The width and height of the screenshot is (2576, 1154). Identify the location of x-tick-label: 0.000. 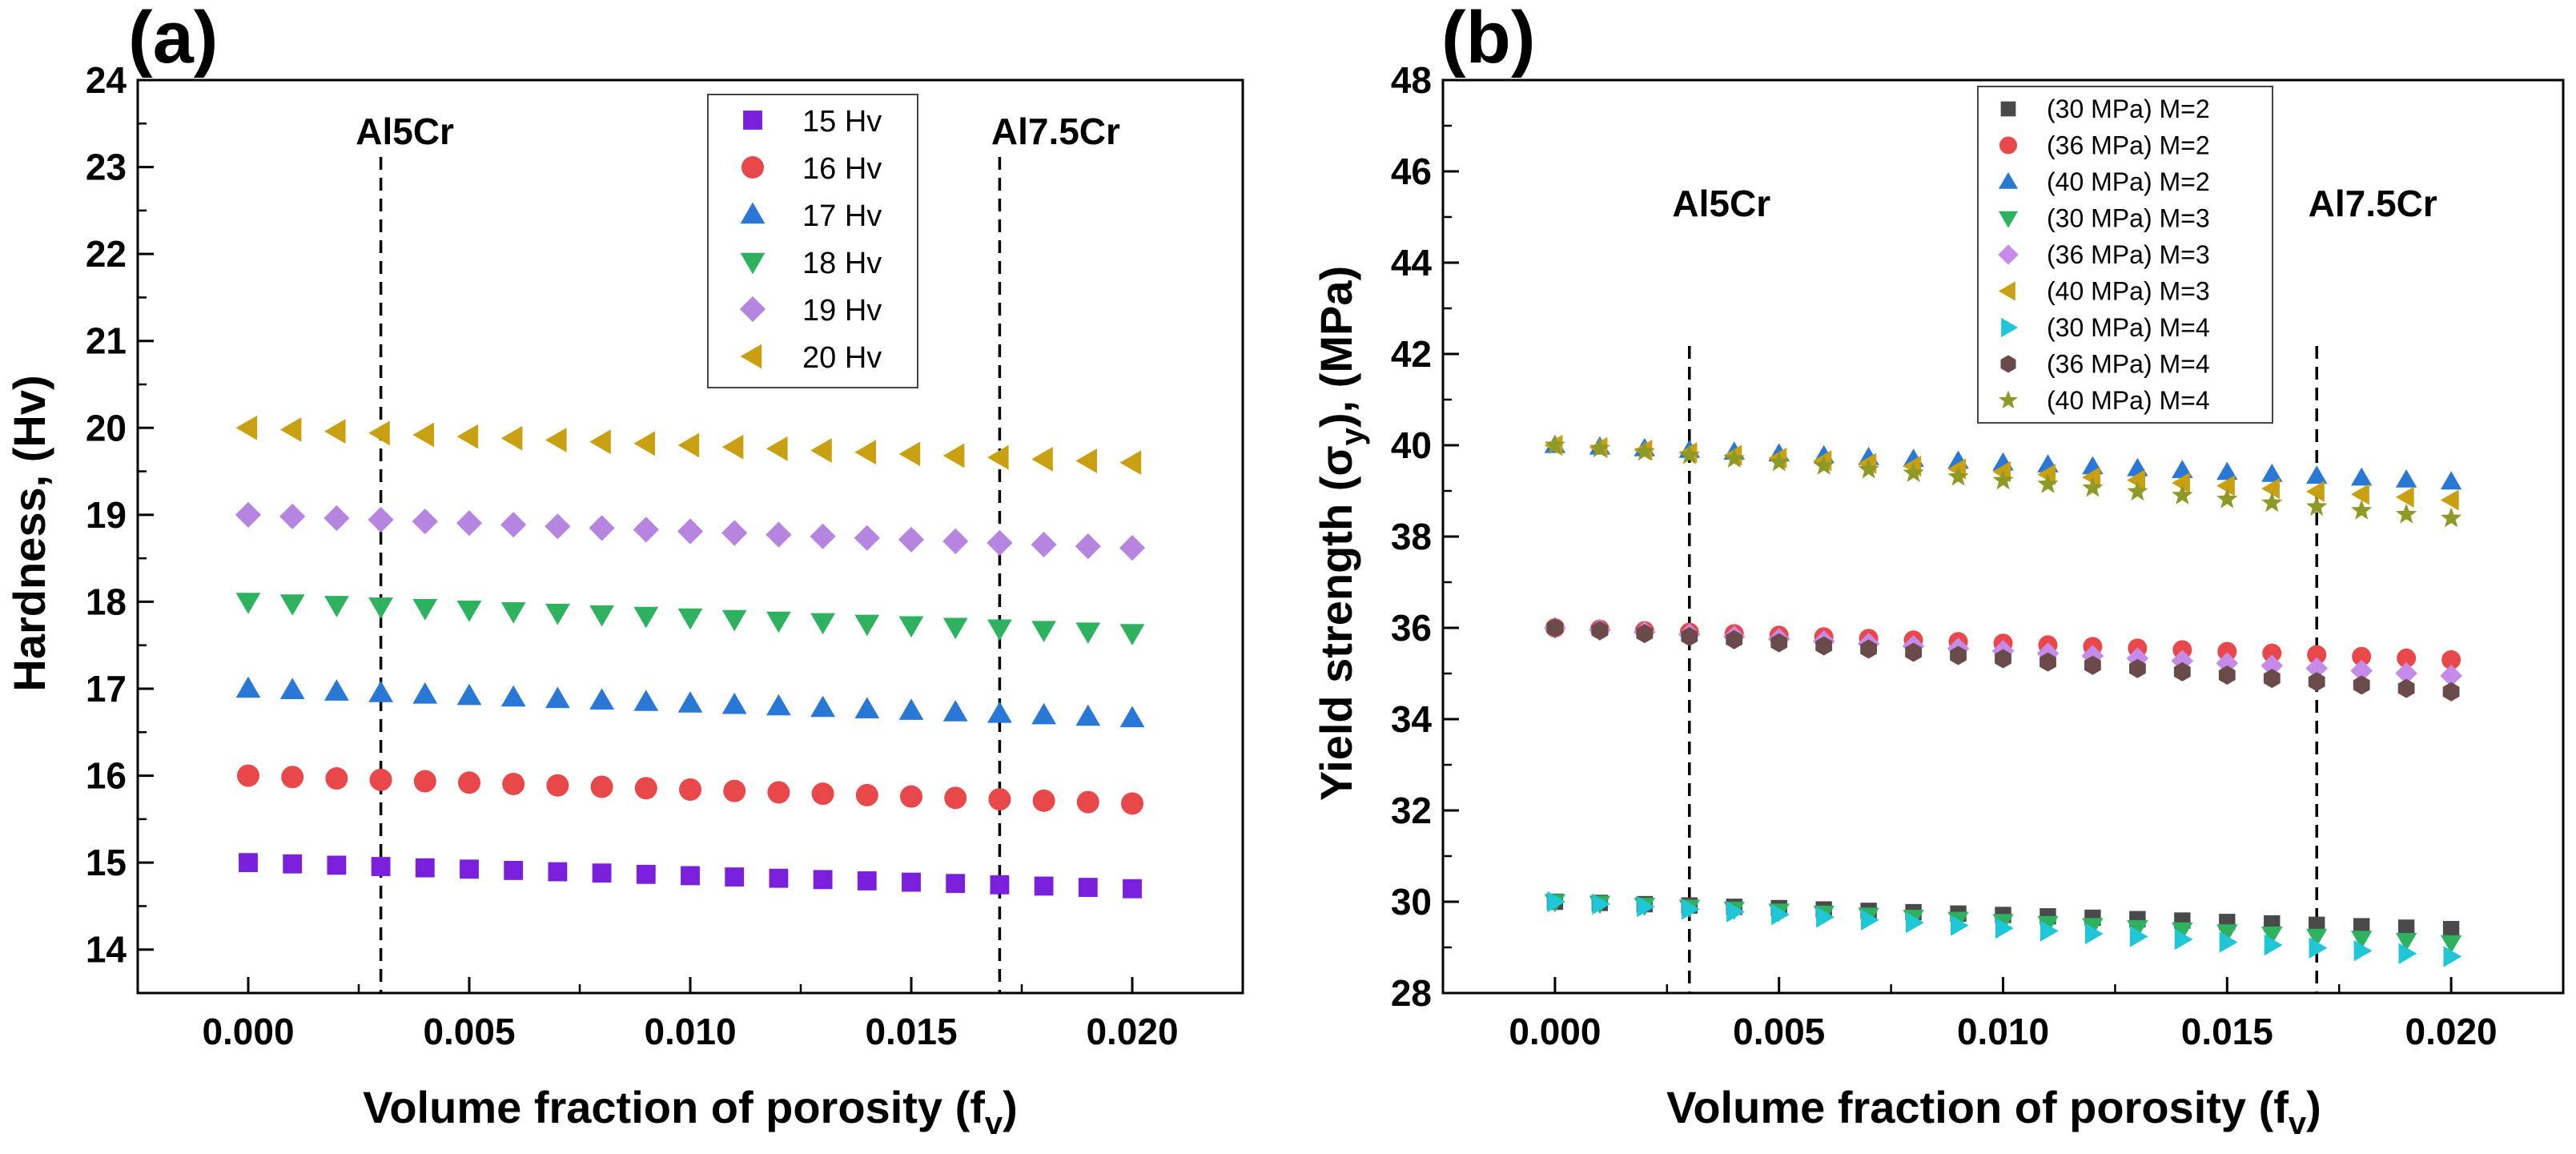
(1555, 1031).